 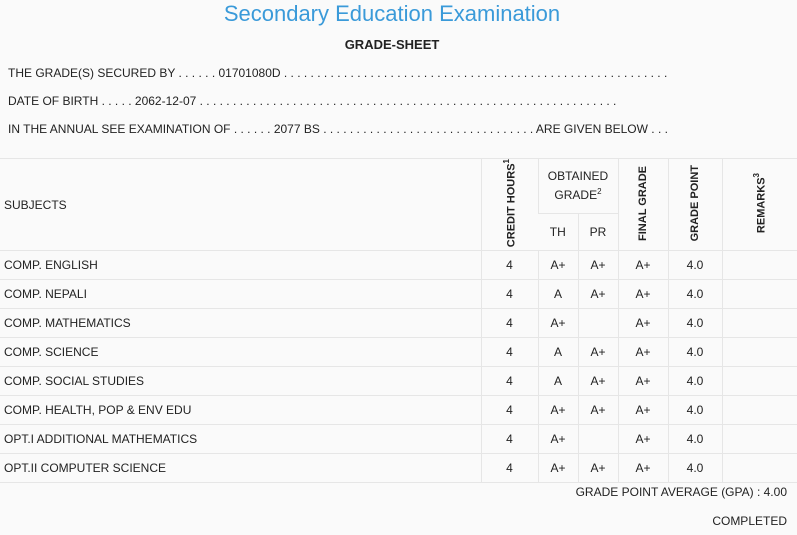 I want to click on obtained-grade-header: OBTAINED GRADE2, so click(x=577, y=186).